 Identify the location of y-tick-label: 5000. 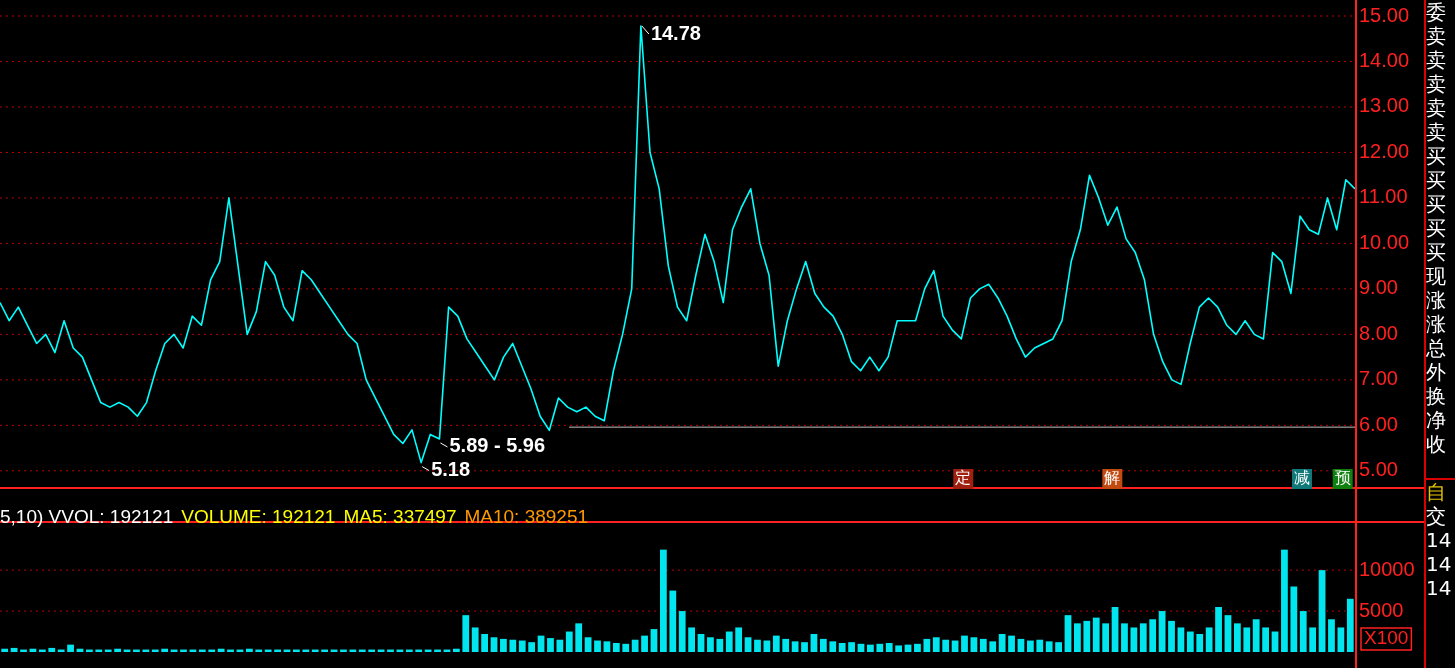
(1381, 609).